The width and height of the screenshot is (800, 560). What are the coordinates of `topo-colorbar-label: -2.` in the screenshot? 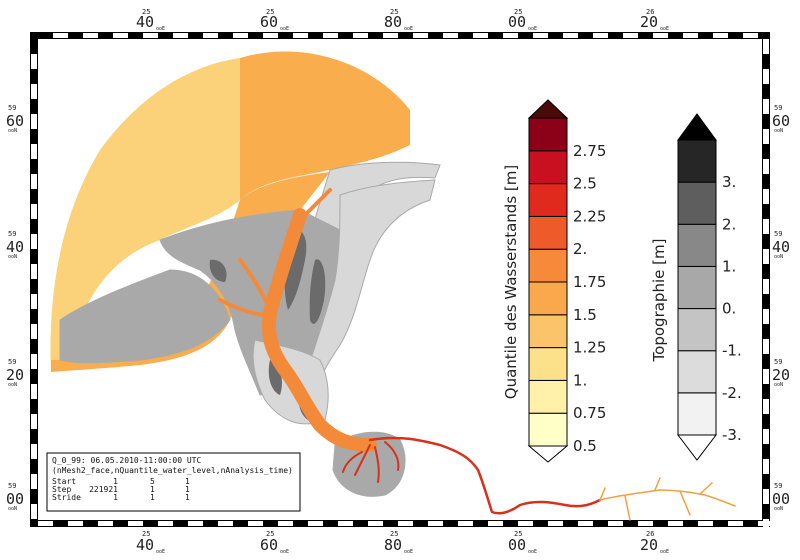 It's located at (732, 393).